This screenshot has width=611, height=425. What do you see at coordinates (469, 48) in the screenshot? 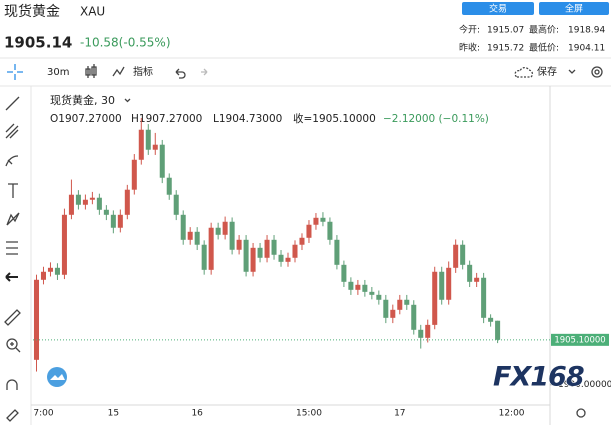
I see `stat-label: 昨收:` at bounding box center [469, 48].